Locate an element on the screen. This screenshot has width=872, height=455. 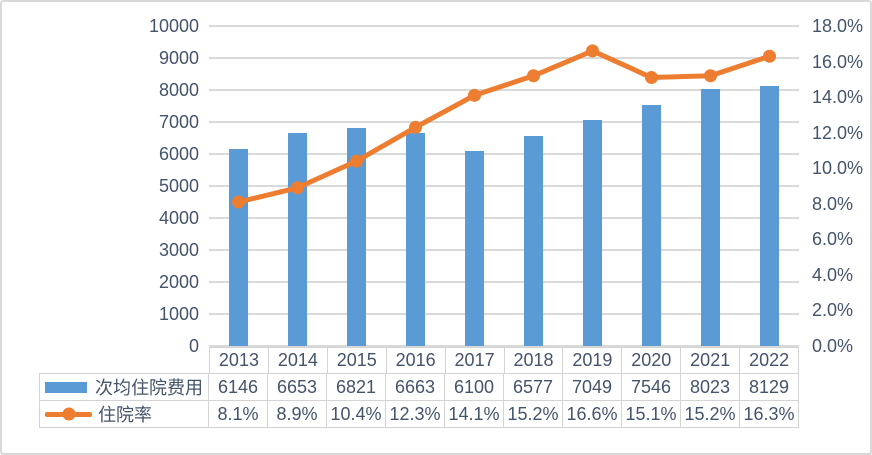
bar-value-cell: 8129 is located at coordinates (769, 386).